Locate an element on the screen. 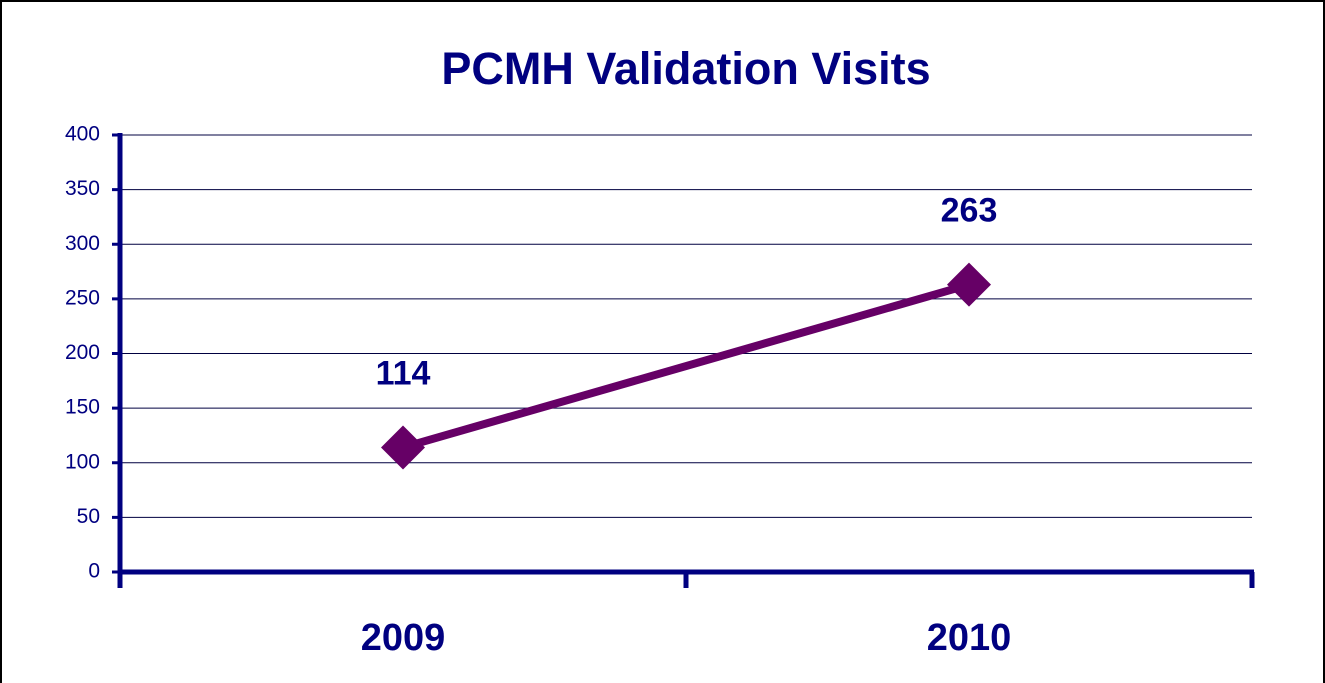 This screenshot has width=1325, height=683. y-tick-label: 400 is located at coordinates (82, 134).